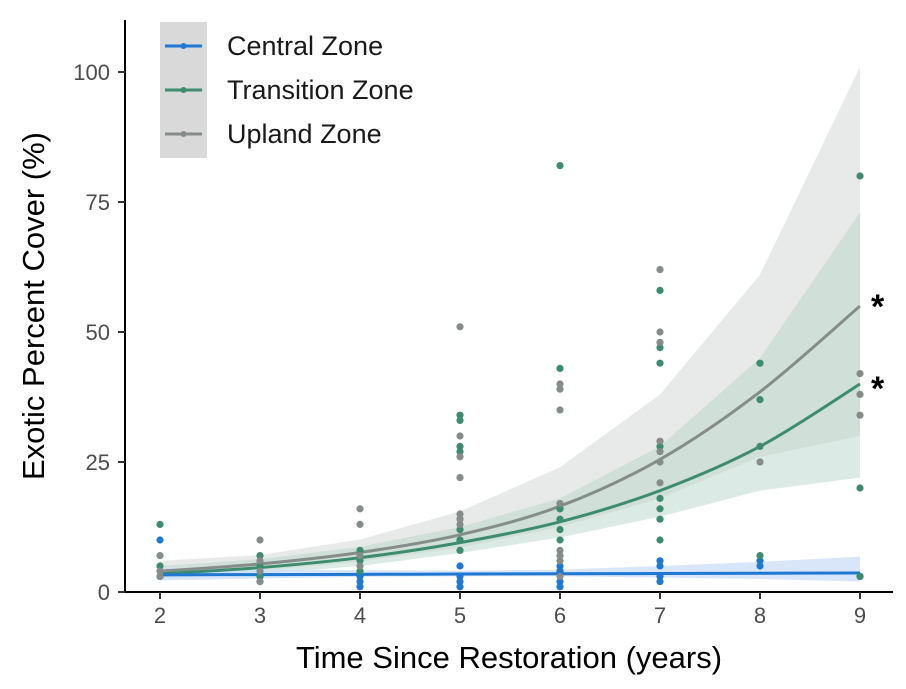 The height and width of the screenshot is (689, 906). I want to click on y-axis-title: Exotic Percent Cover (%), so click(33, 306).